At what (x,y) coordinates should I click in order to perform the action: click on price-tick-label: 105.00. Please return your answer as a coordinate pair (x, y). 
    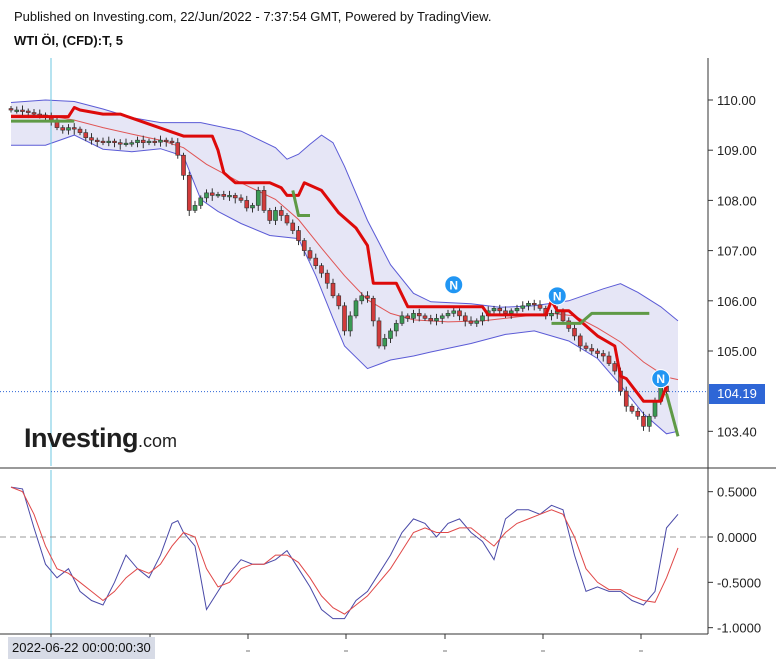
    Looking at the image, I should click on (737, 351).